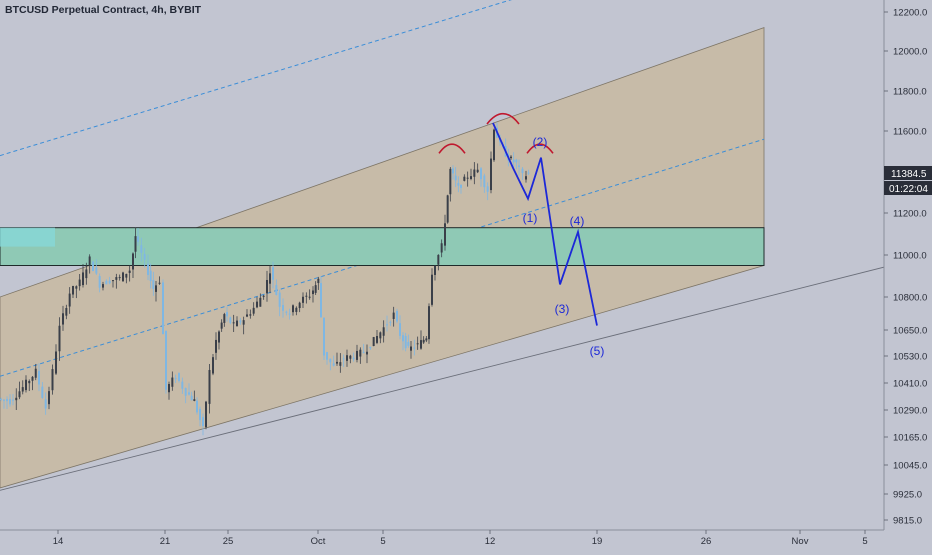 The height and width of the screenshot is (555, 932). Describe the element at coordinates (910, 298) in the screenshot. I see `price-tick-label: 10800.0` at that location.